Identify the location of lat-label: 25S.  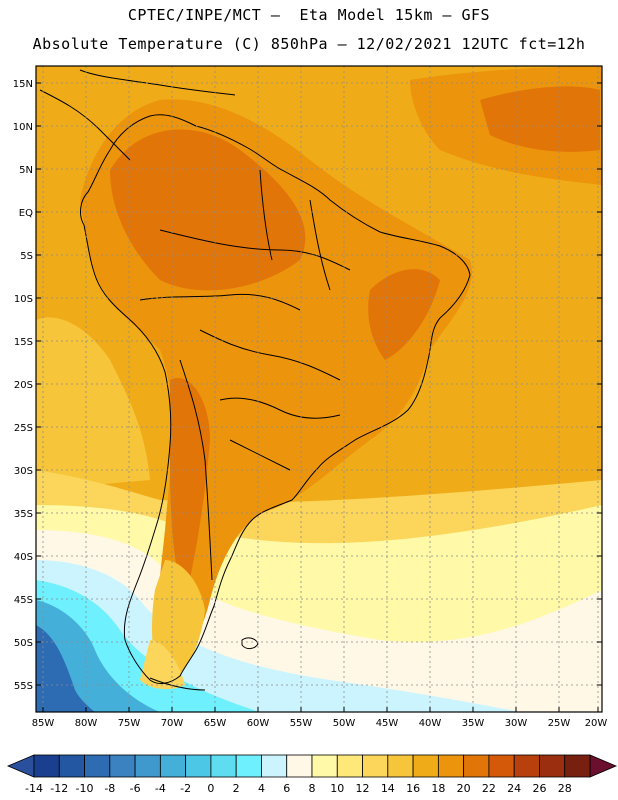
(23, 428).